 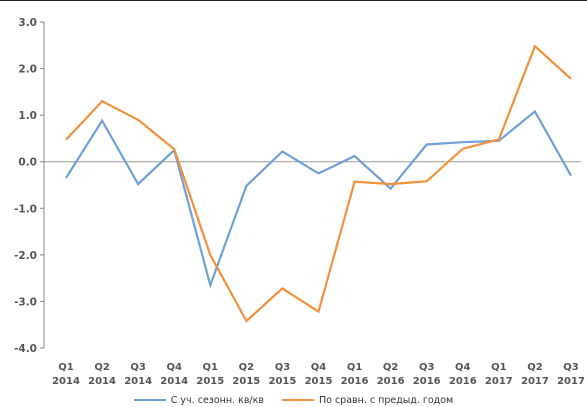 What do you see at coordinates (27, 163) in the screenshot?
I see `y-tick-label: 0.0` at bounding box center [27, 163].